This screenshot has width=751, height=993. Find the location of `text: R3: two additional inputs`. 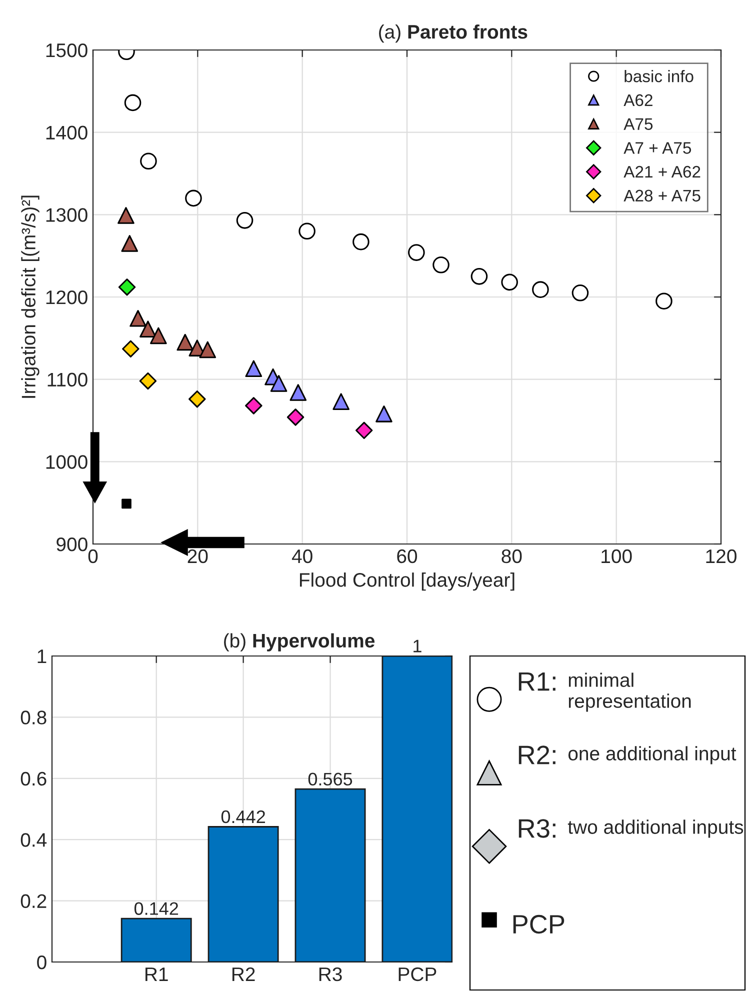

text: R3: two additional inputs is located at coordinates (631, 828).